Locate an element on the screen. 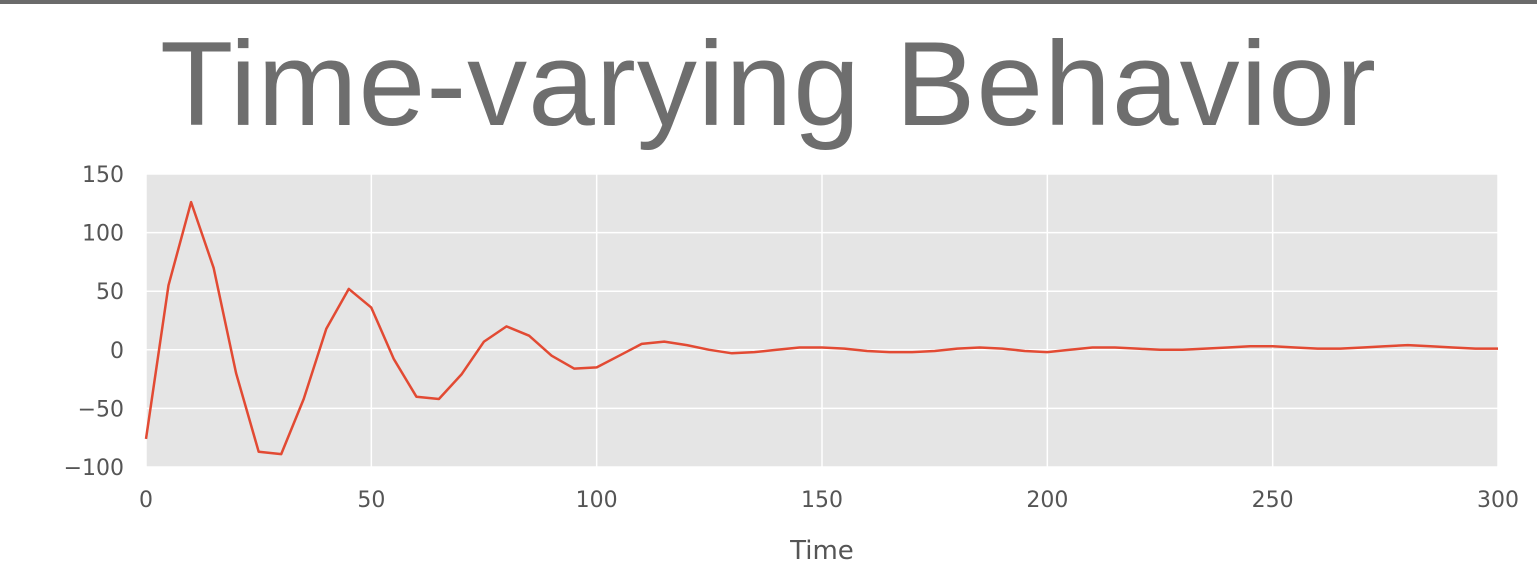  y-tick-label: −50 is located at coordinates (101, 409).